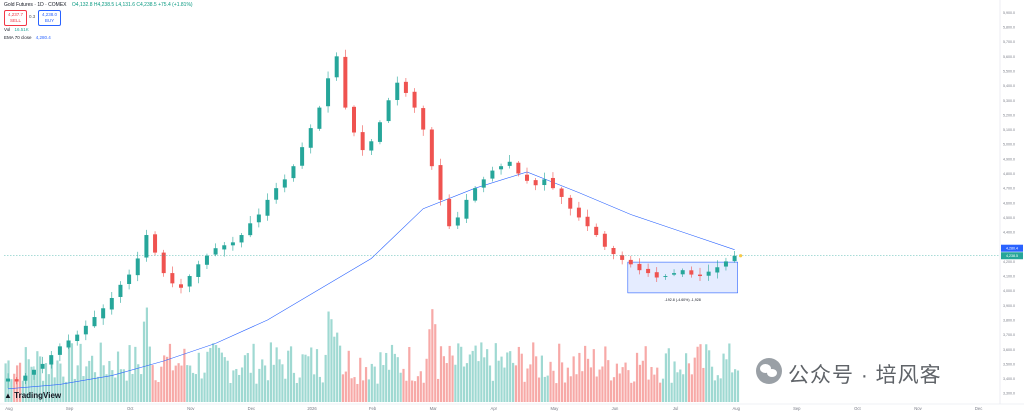 Image resolution: width=1024 pixels, height=414 pixels. What do you see at coordinates (312, 408) in the screenshot?
I see `x-tick-label: 2026` at bounding box center [312, 408].